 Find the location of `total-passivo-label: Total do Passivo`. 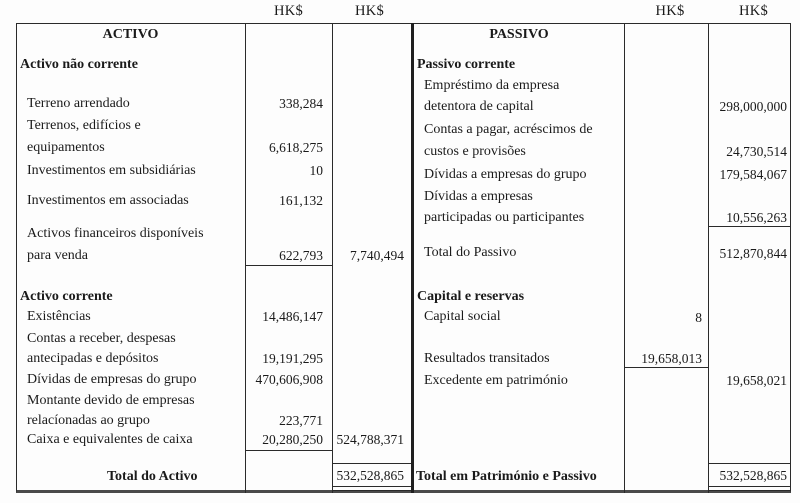

total-passivo-label: Total do Passivo is located at coordinates (470, 252).